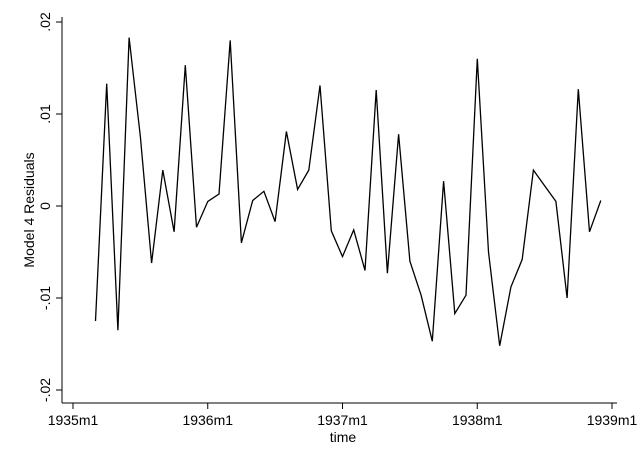 Image resolution: width=640 pixels, height=465 pixels. I want to click on y-ticks: -.02 -.01 0 .01 .02, so click(49, 207).